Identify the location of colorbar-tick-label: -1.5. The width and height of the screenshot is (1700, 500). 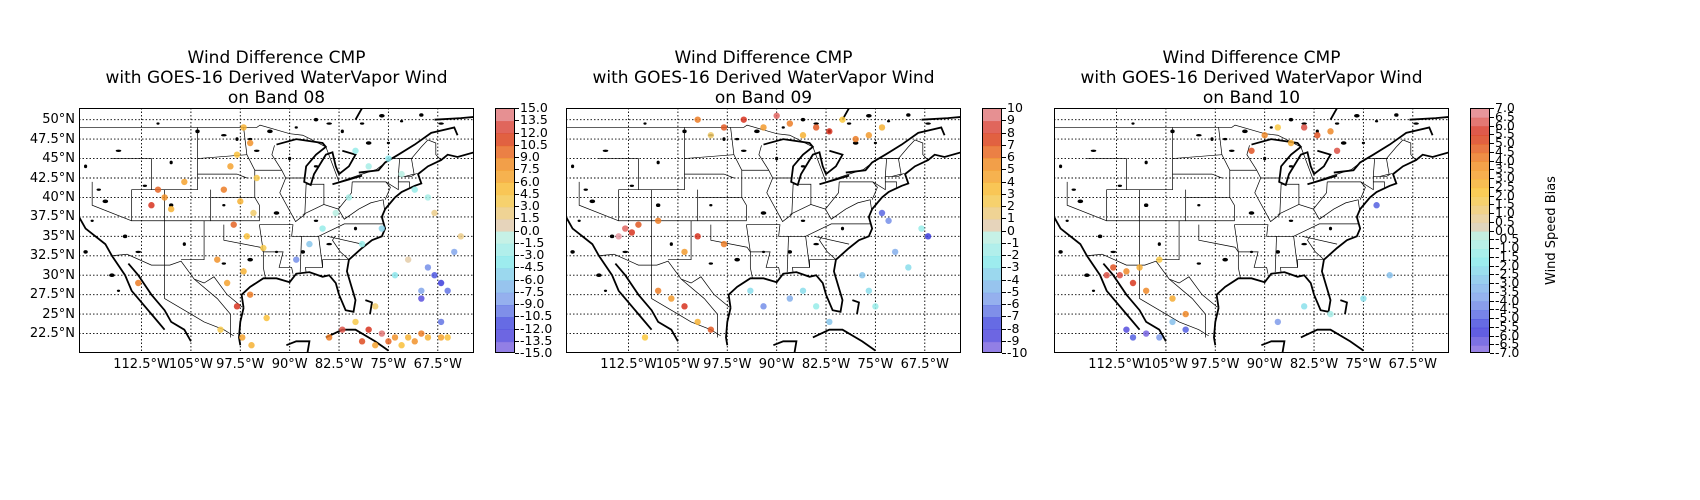
(532, 242).